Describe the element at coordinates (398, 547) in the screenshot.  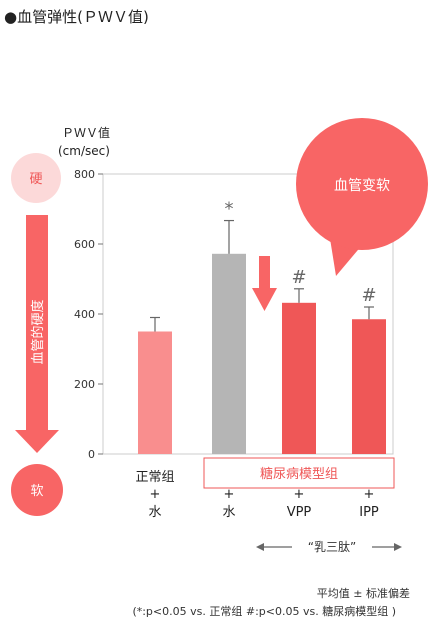
I see `peptide-right-arrow-head` at that location.